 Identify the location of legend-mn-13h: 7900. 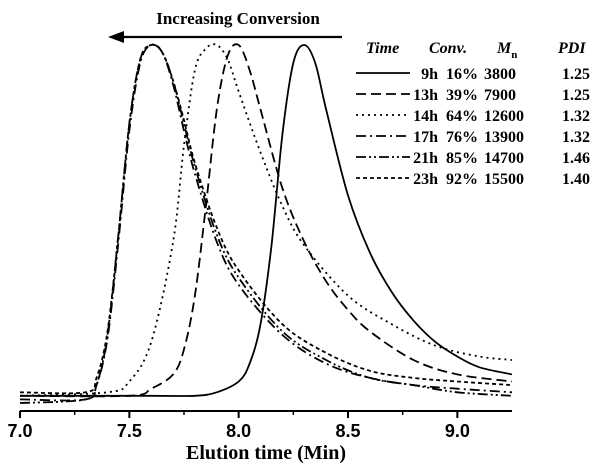
(500, 95).